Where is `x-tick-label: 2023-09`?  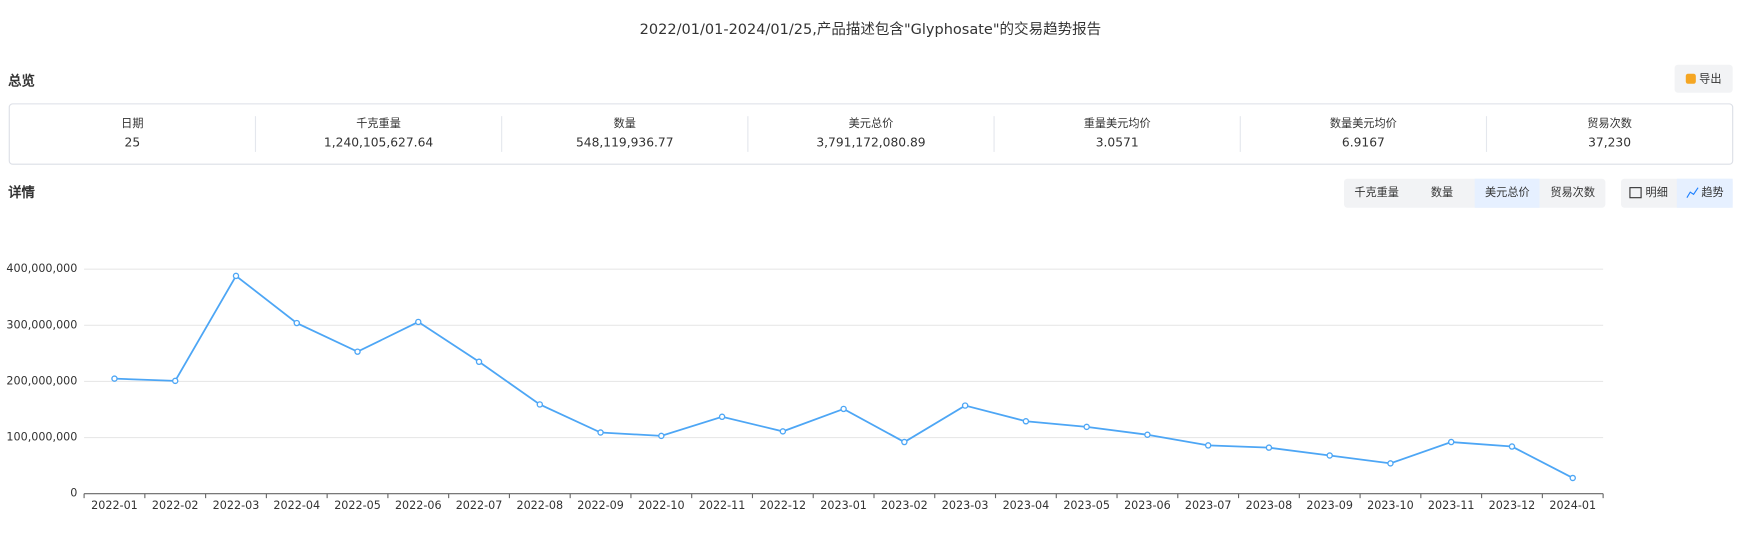 x-tick-label: 2023-09 is located at coordinates (1329, 505).